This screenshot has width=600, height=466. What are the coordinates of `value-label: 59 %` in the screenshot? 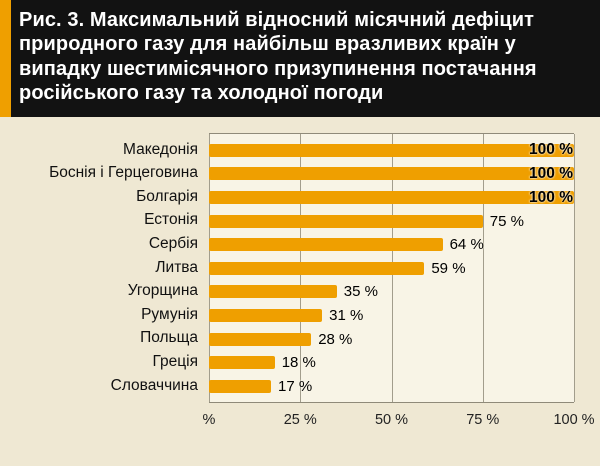 It's located at (448, 268).